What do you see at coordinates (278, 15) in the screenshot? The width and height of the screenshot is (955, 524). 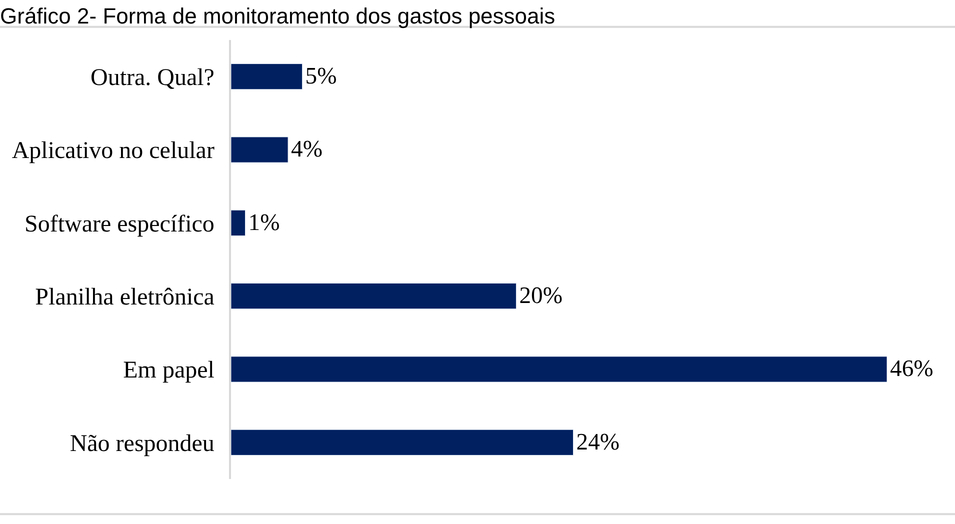 I see `chart-title: Gráfico 2- Forma de monitoramento dos gastos pessoais` at bounding box center [278, 15].